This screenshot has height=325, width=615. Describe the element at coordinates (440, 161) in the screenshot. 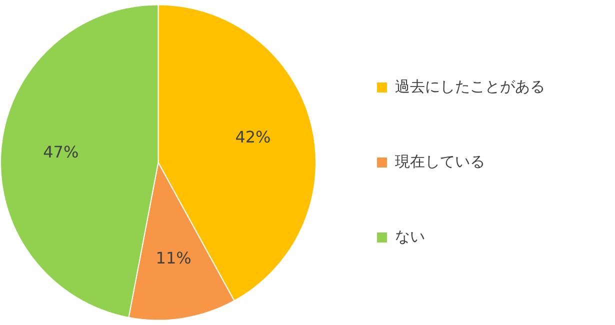

I see `legend-label: 現在している` at that location.